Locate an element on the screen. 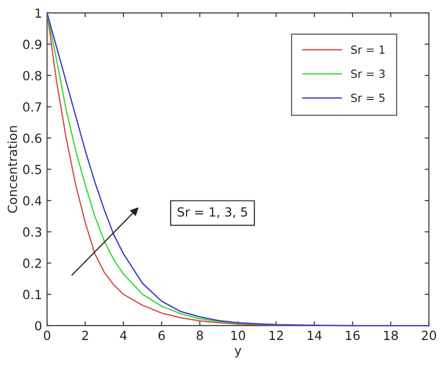 This screenshot has height=370, width=444. x-tick-label: 12 is located at coordinates (276, 335).